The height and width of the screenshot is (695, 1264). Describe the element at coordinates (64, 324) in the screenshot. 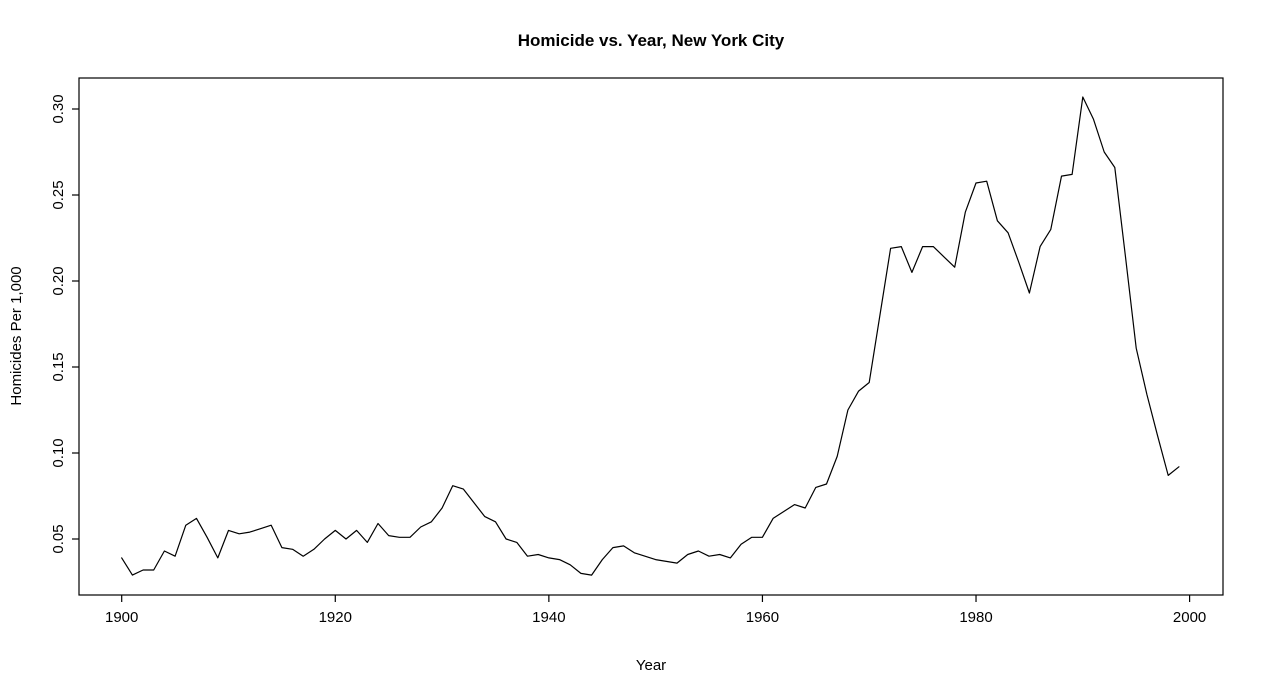

I see `y-axis-ticks: 0.05 0.10 0.15 0.20 0.25 0.30` at that location.